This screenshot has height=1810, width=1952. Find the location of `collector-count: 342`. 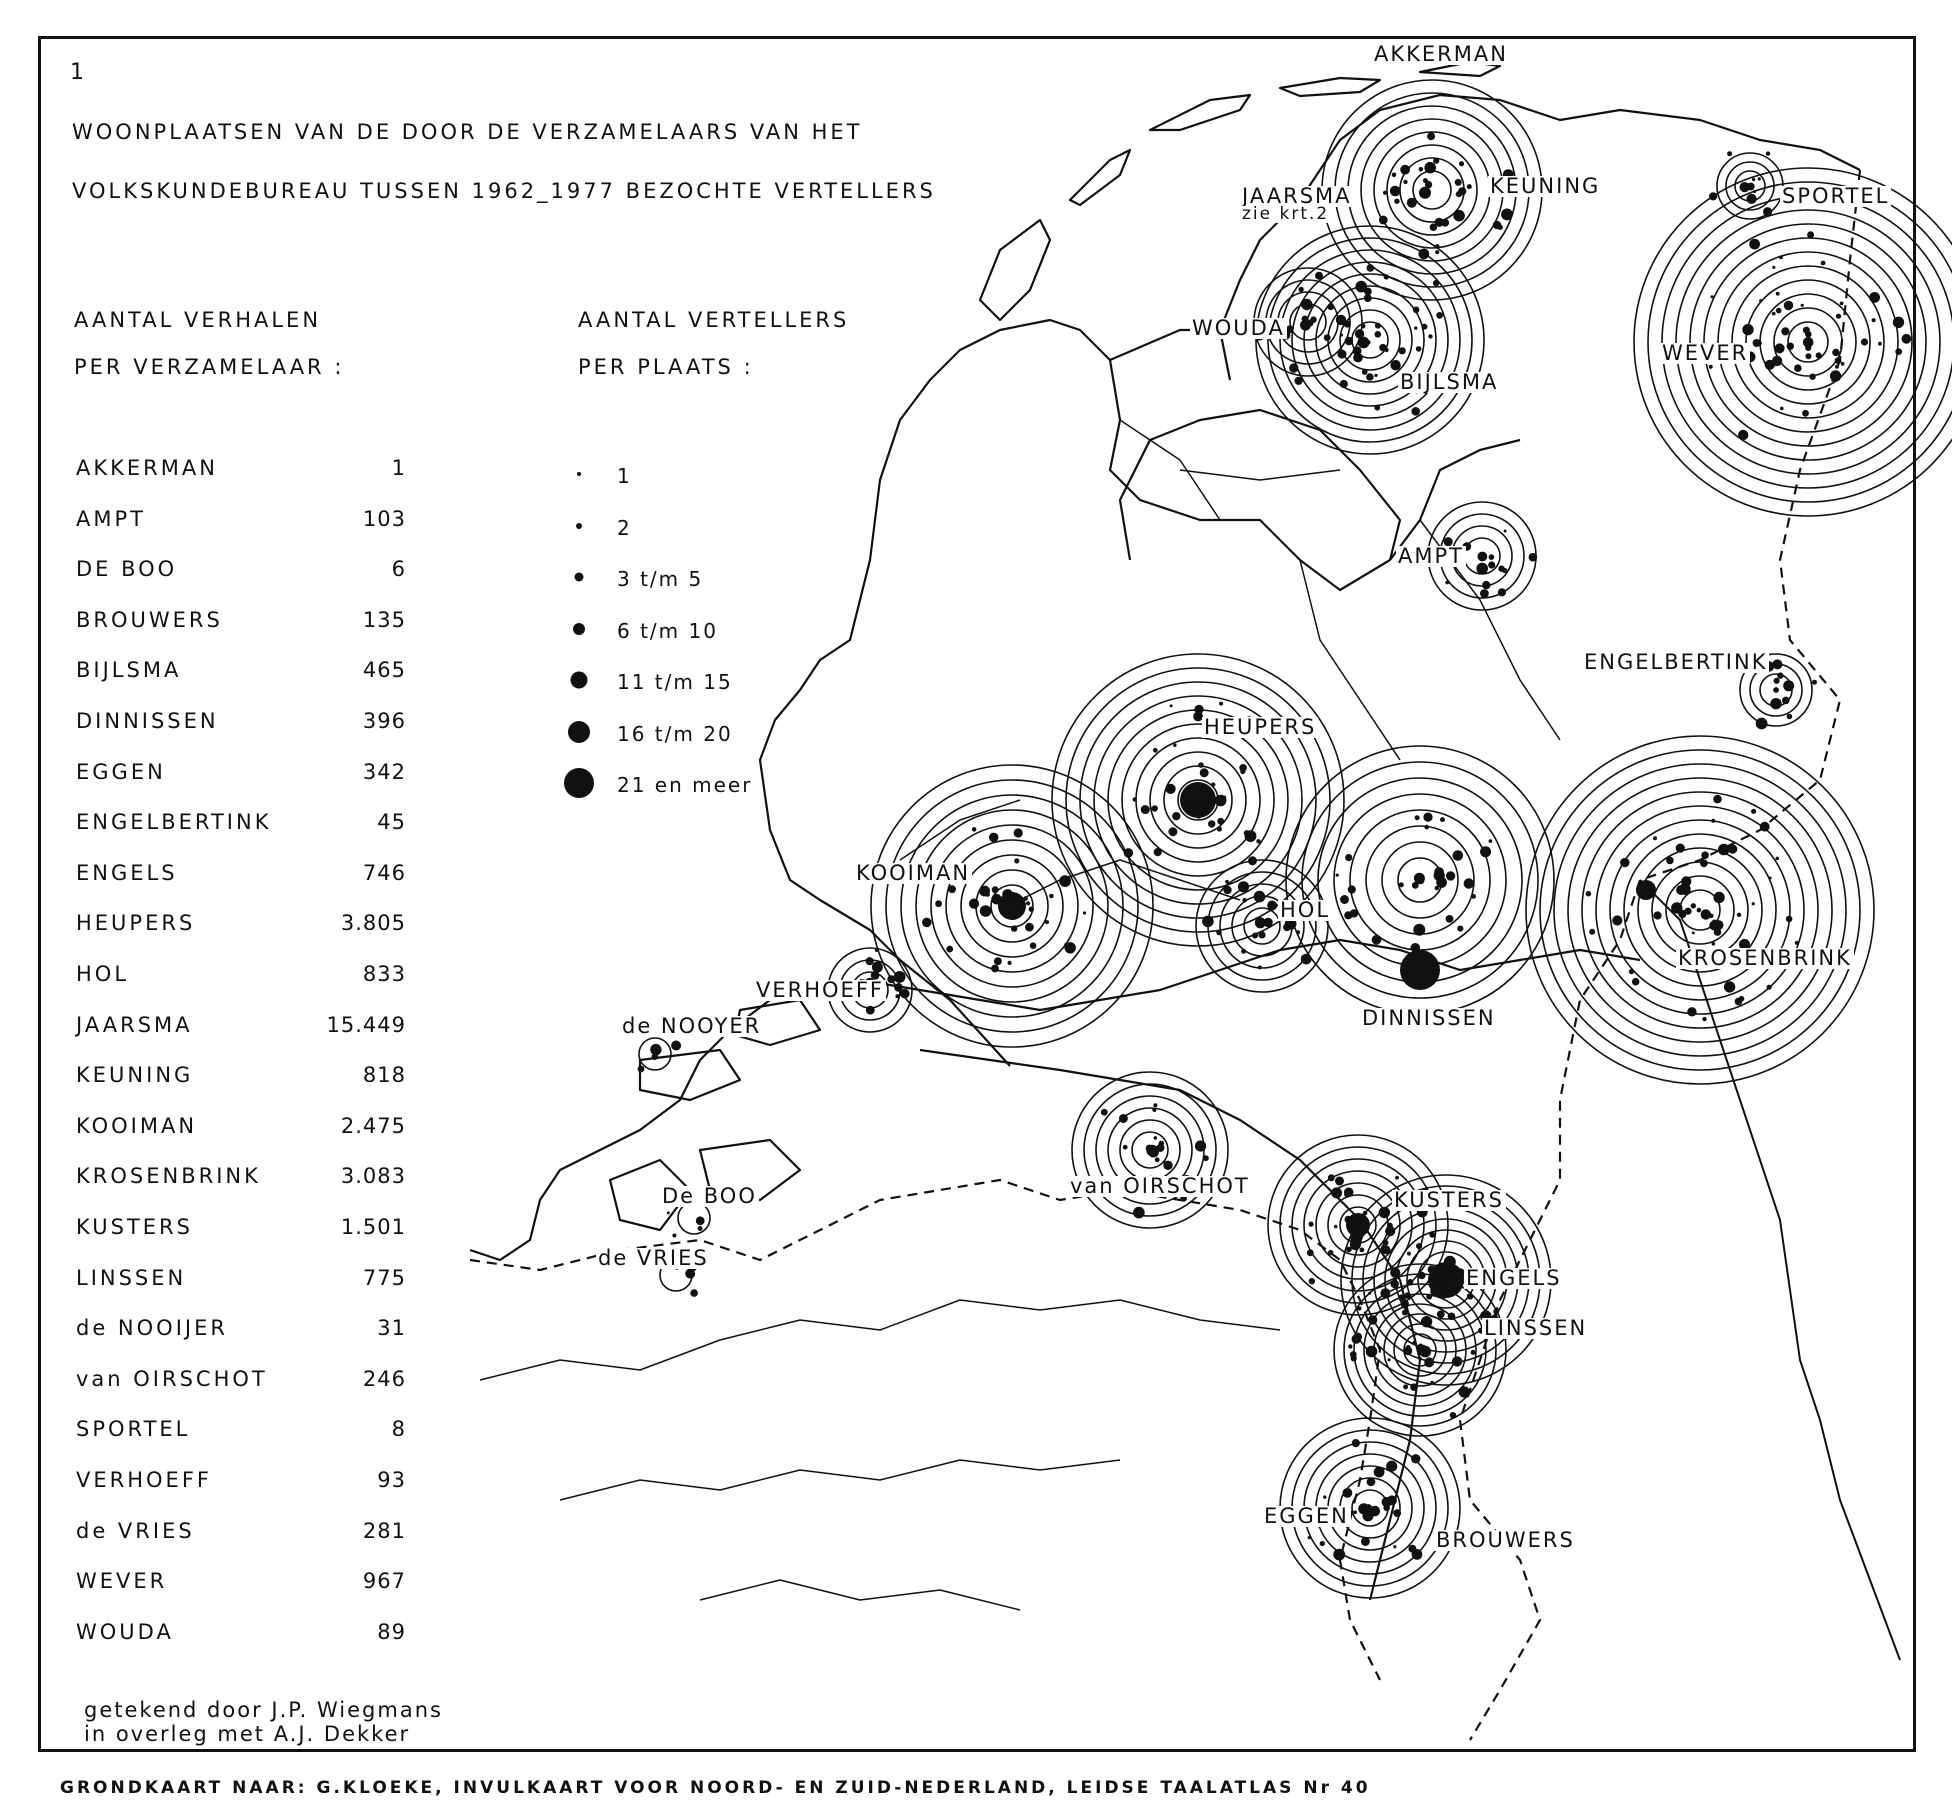

collector-count: 342 is located at coordinates (384, 771).